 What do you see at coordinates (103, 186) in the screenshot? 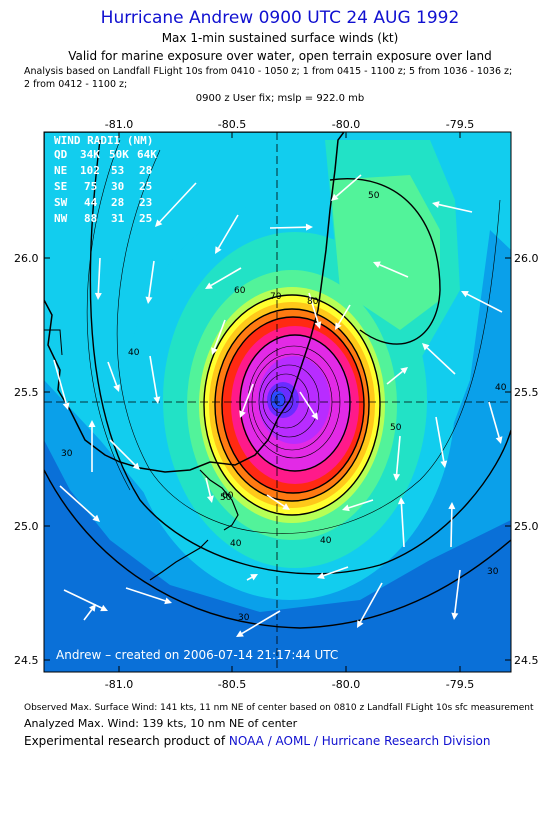
I see `wind-radii-row-se: SE 75 30 25` at bounding box center [103, 186].